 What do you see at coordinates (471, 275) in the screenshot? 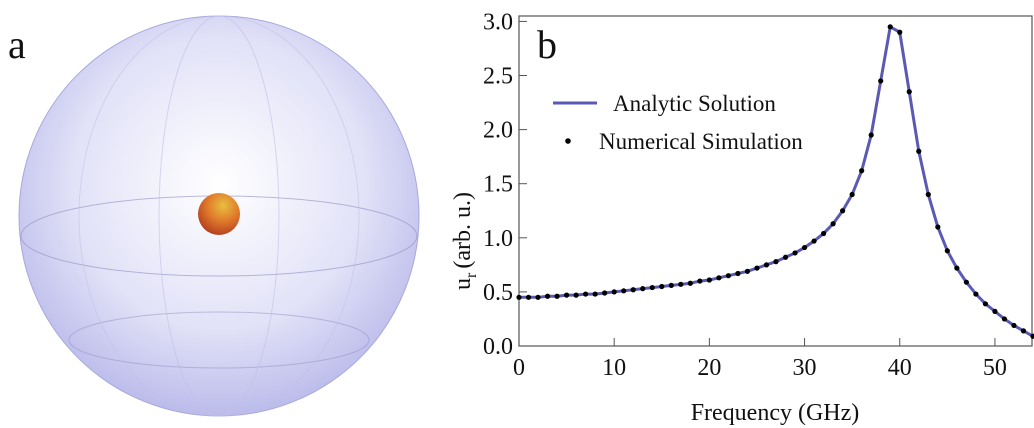
I see `y-axis-title-sub: r` at bounding box center [471, 275].